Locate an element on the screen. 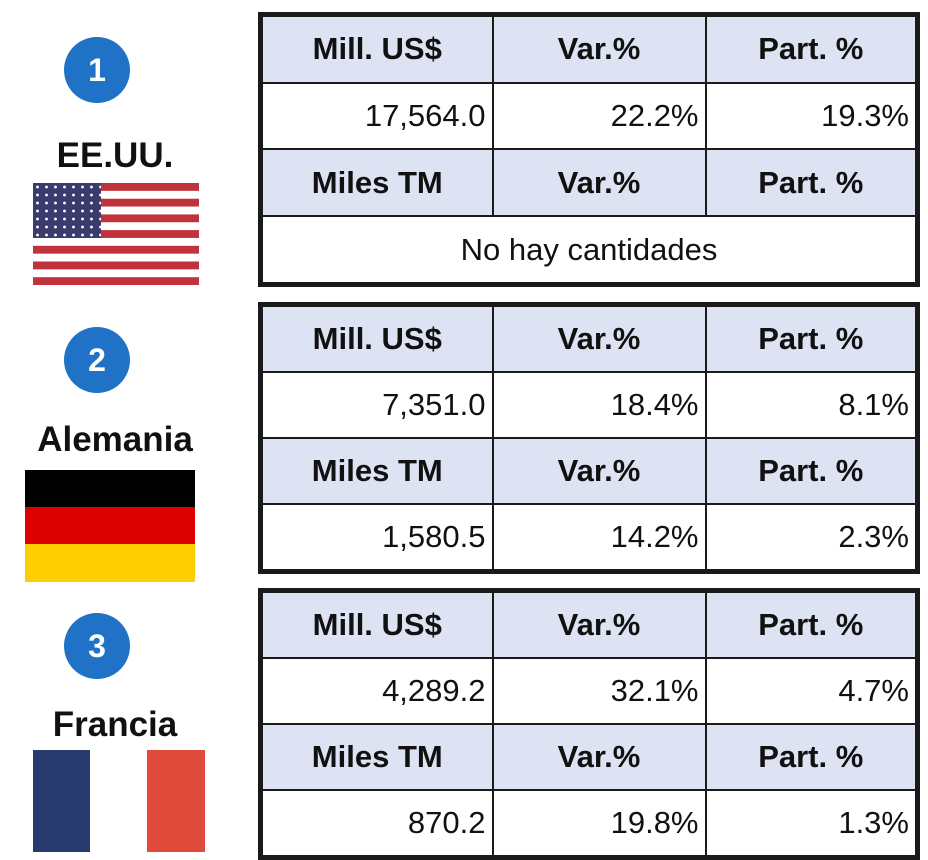 The width and height of the screenshot is (928, 860). rank-badge: 1 is located at coordinates (97, 70).